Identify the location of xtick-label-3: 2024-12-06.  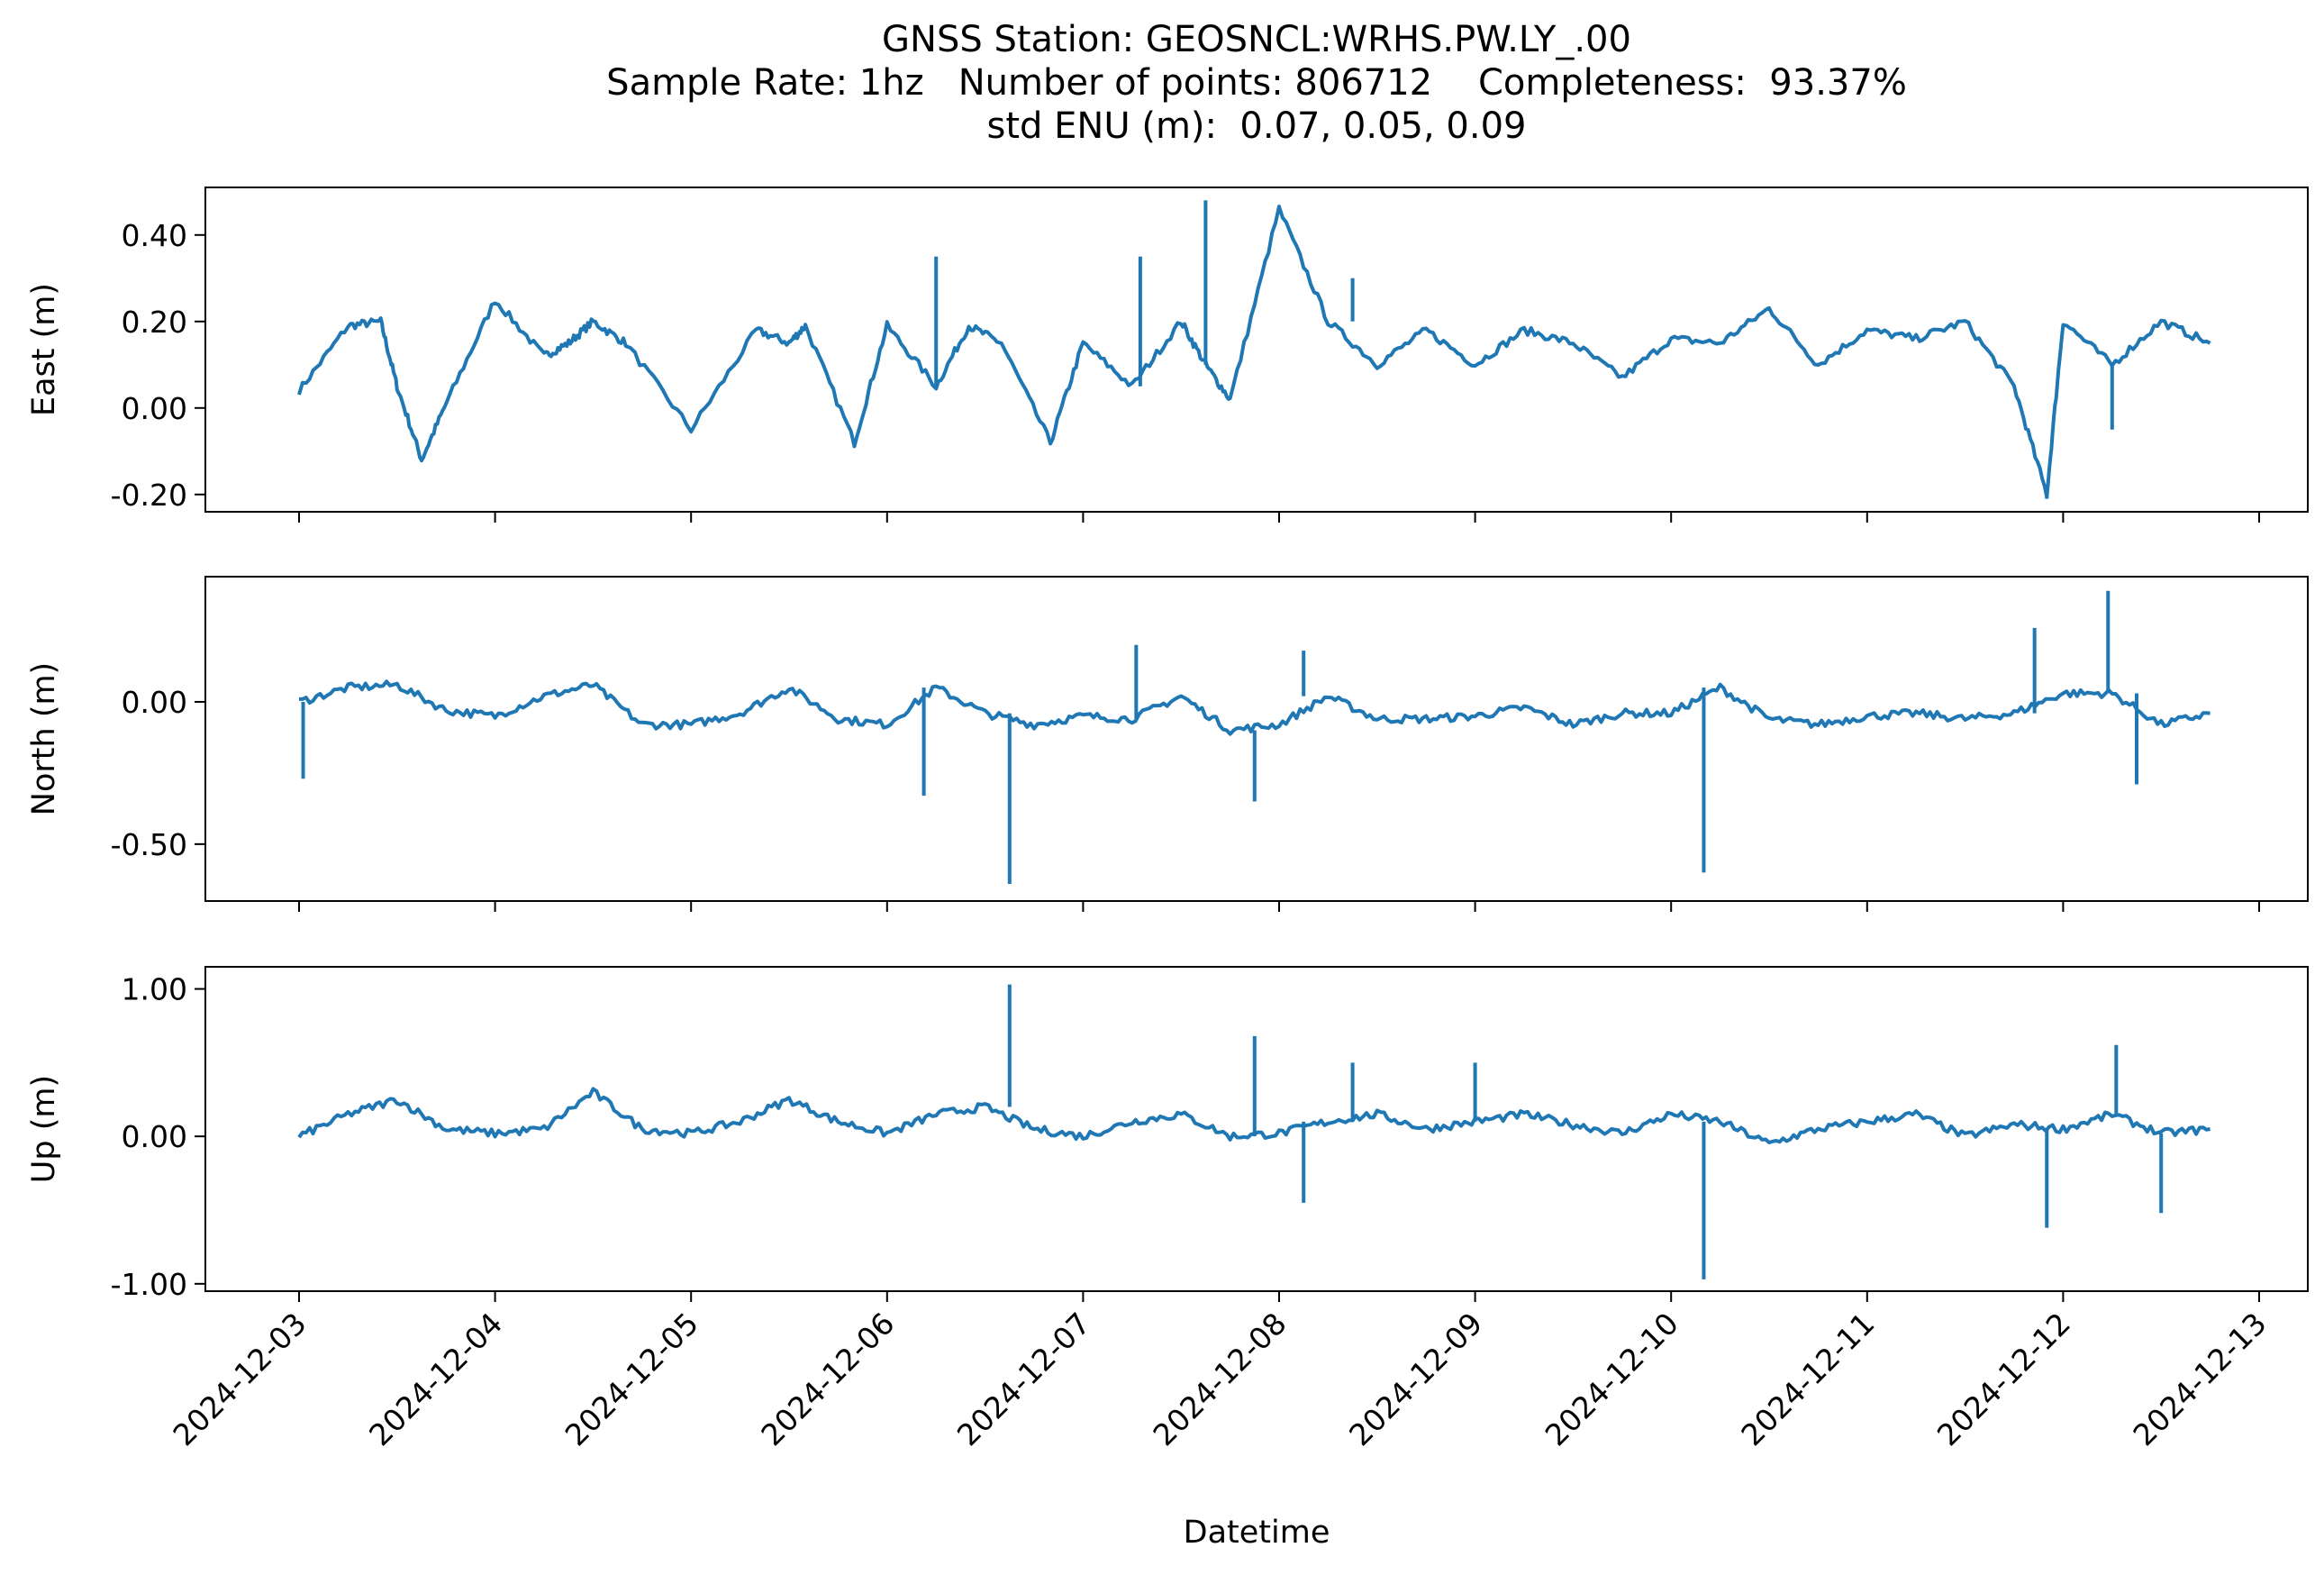
(828, 1379).